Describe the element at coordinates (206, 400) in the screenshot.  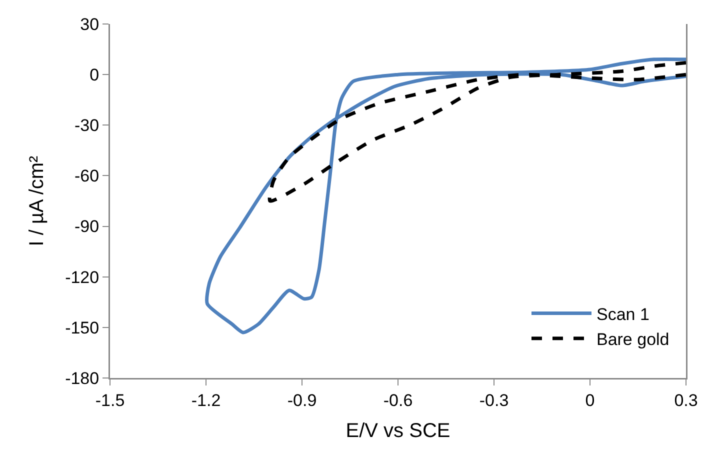
I see `x-tick-label: -1.2` at that location.